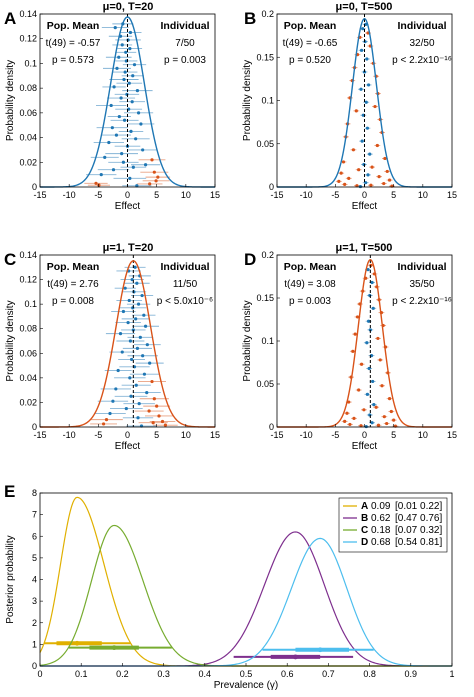 This screenshot has height=697, width=474. Describe the element at coordinates (163, 674) in the screenshot. I see `panel-e-x-tick-label: 0.3` at that location.